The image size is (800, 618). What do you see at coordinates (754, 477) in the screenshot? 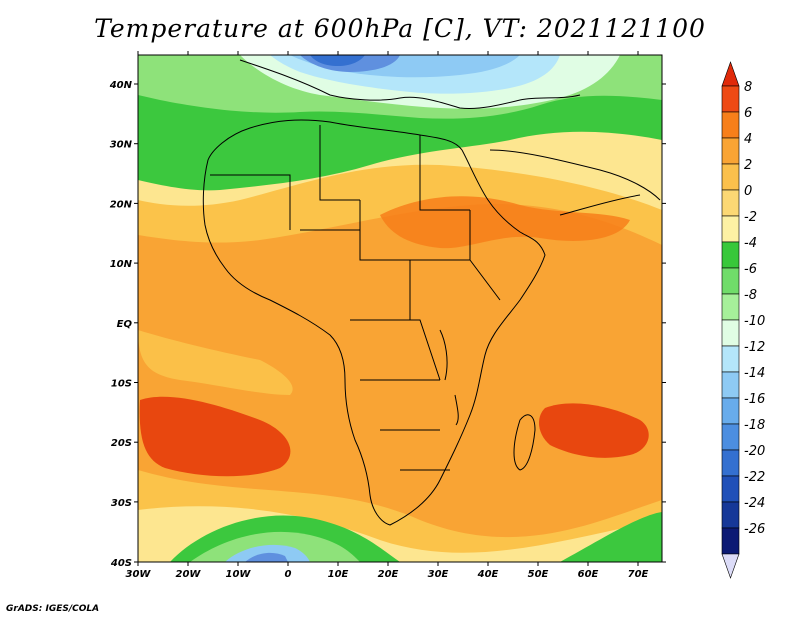
I see `colorbar-label: -22` at bounding box center [754, 477].